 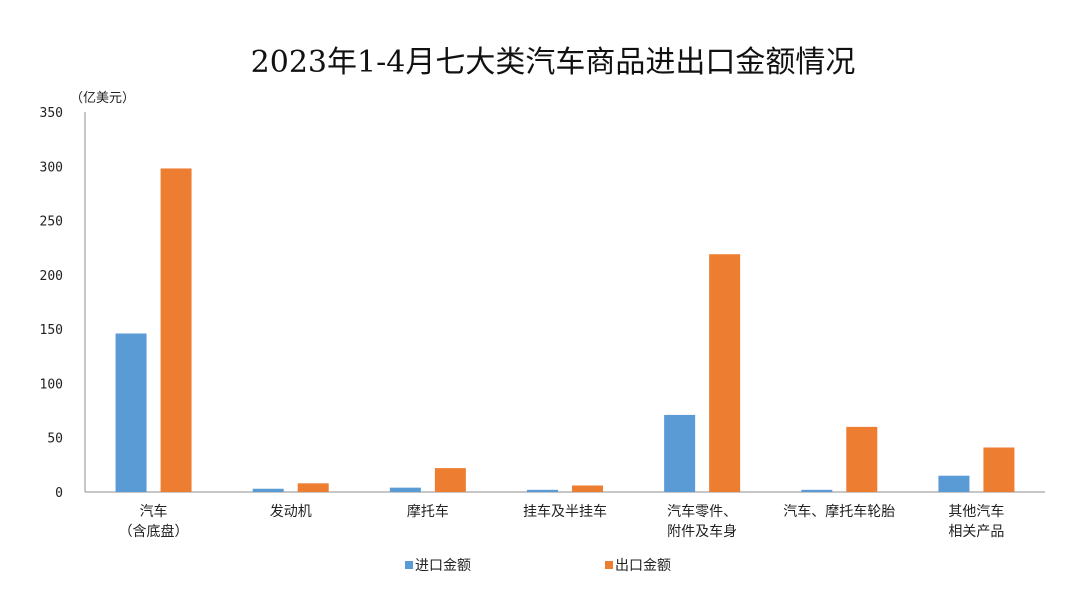 I want to click on category-label: 发动机, so click(x=291, y=512).